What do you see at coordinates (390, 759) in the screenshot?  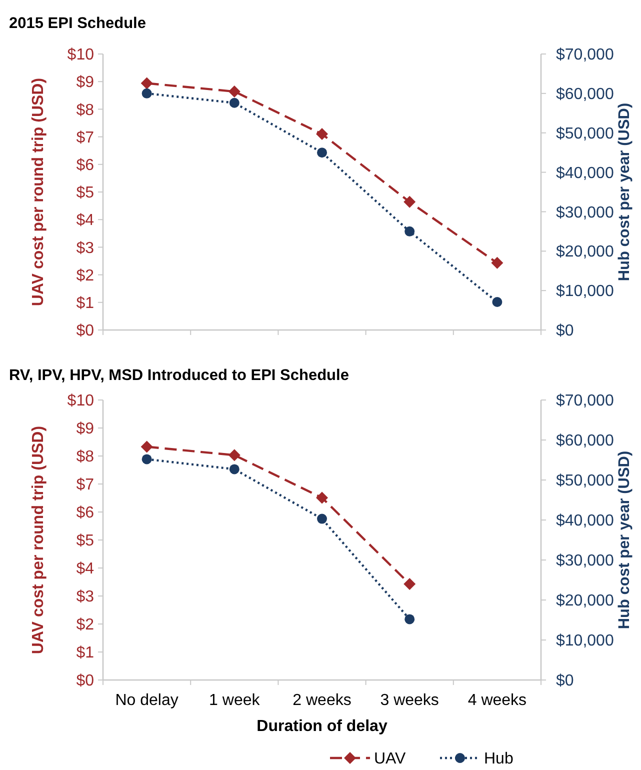 I see `legend-label: UAV` at bounding box center [390, 759].